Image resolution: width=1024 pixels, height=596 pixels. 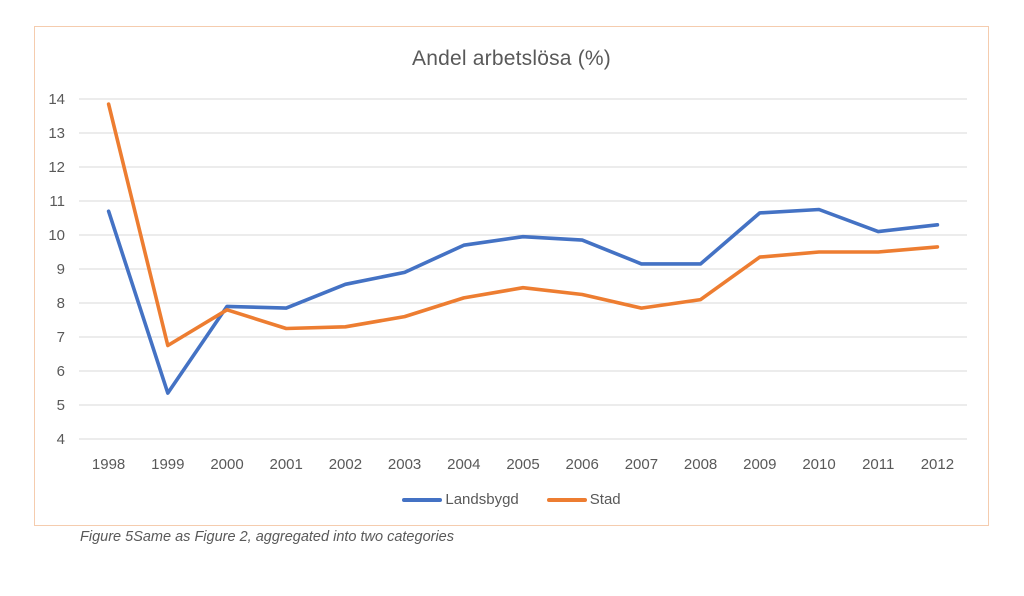 What do you see at coordinates (522, 464) in the screenshot?
I see `x-tick-label: 2005` at bounding box center [522, 464].